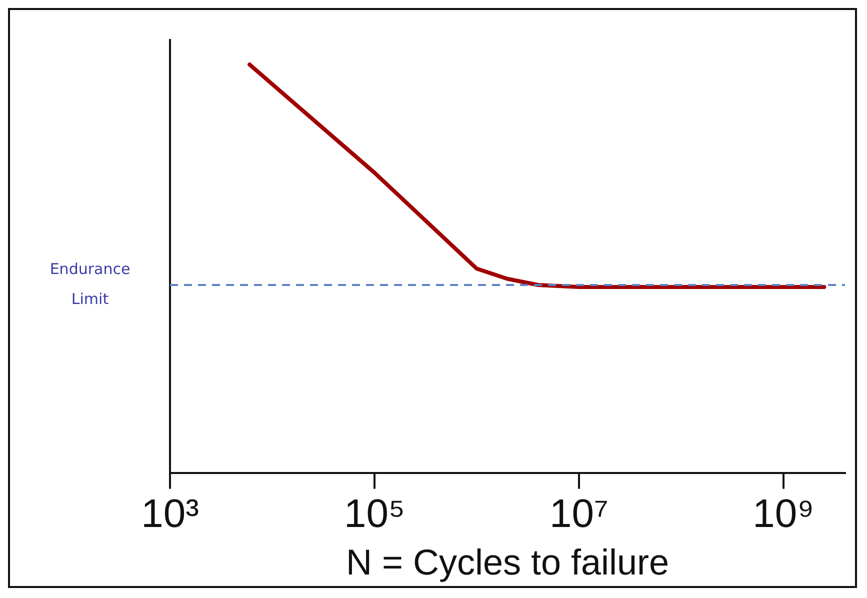  I want to click on x-tick-label: 10⁹, so click(783, 514).